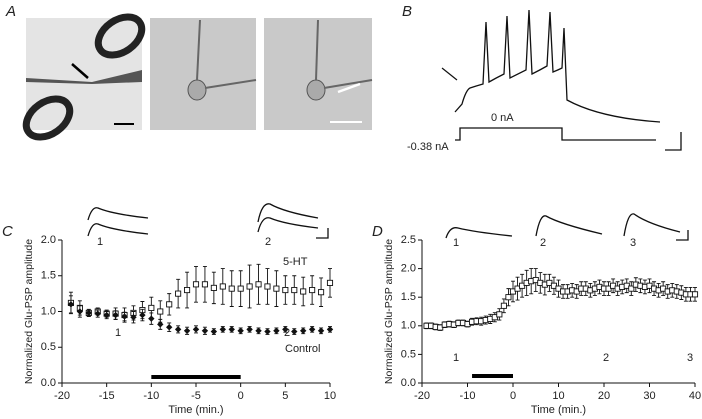  I want to click on panel-label: C, so click(7, 231).